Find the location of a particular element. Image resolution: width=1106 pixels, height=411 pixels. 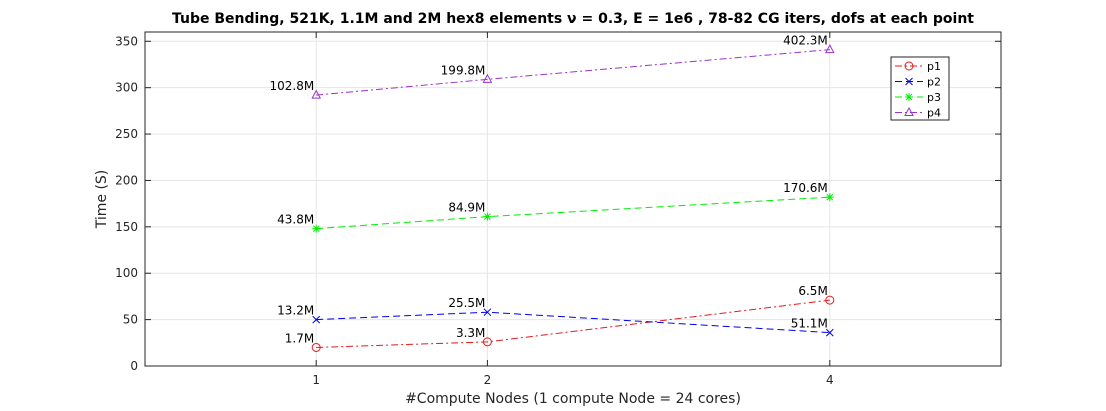

legend-label-p4: p4 is located at coordinates (934, 113).